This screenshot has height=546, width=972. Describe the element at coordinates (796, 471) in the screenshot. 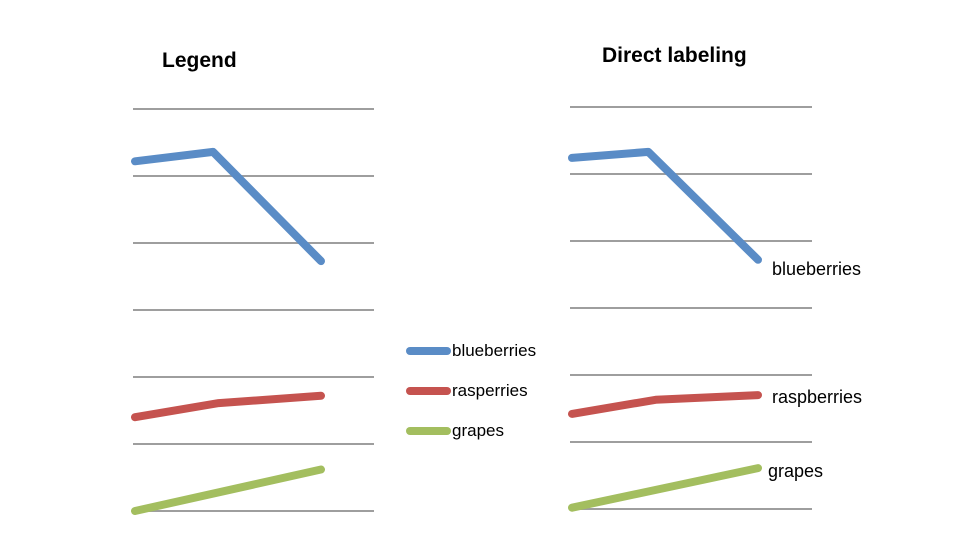

I see `direct-label-grapes: grapes` at that location.